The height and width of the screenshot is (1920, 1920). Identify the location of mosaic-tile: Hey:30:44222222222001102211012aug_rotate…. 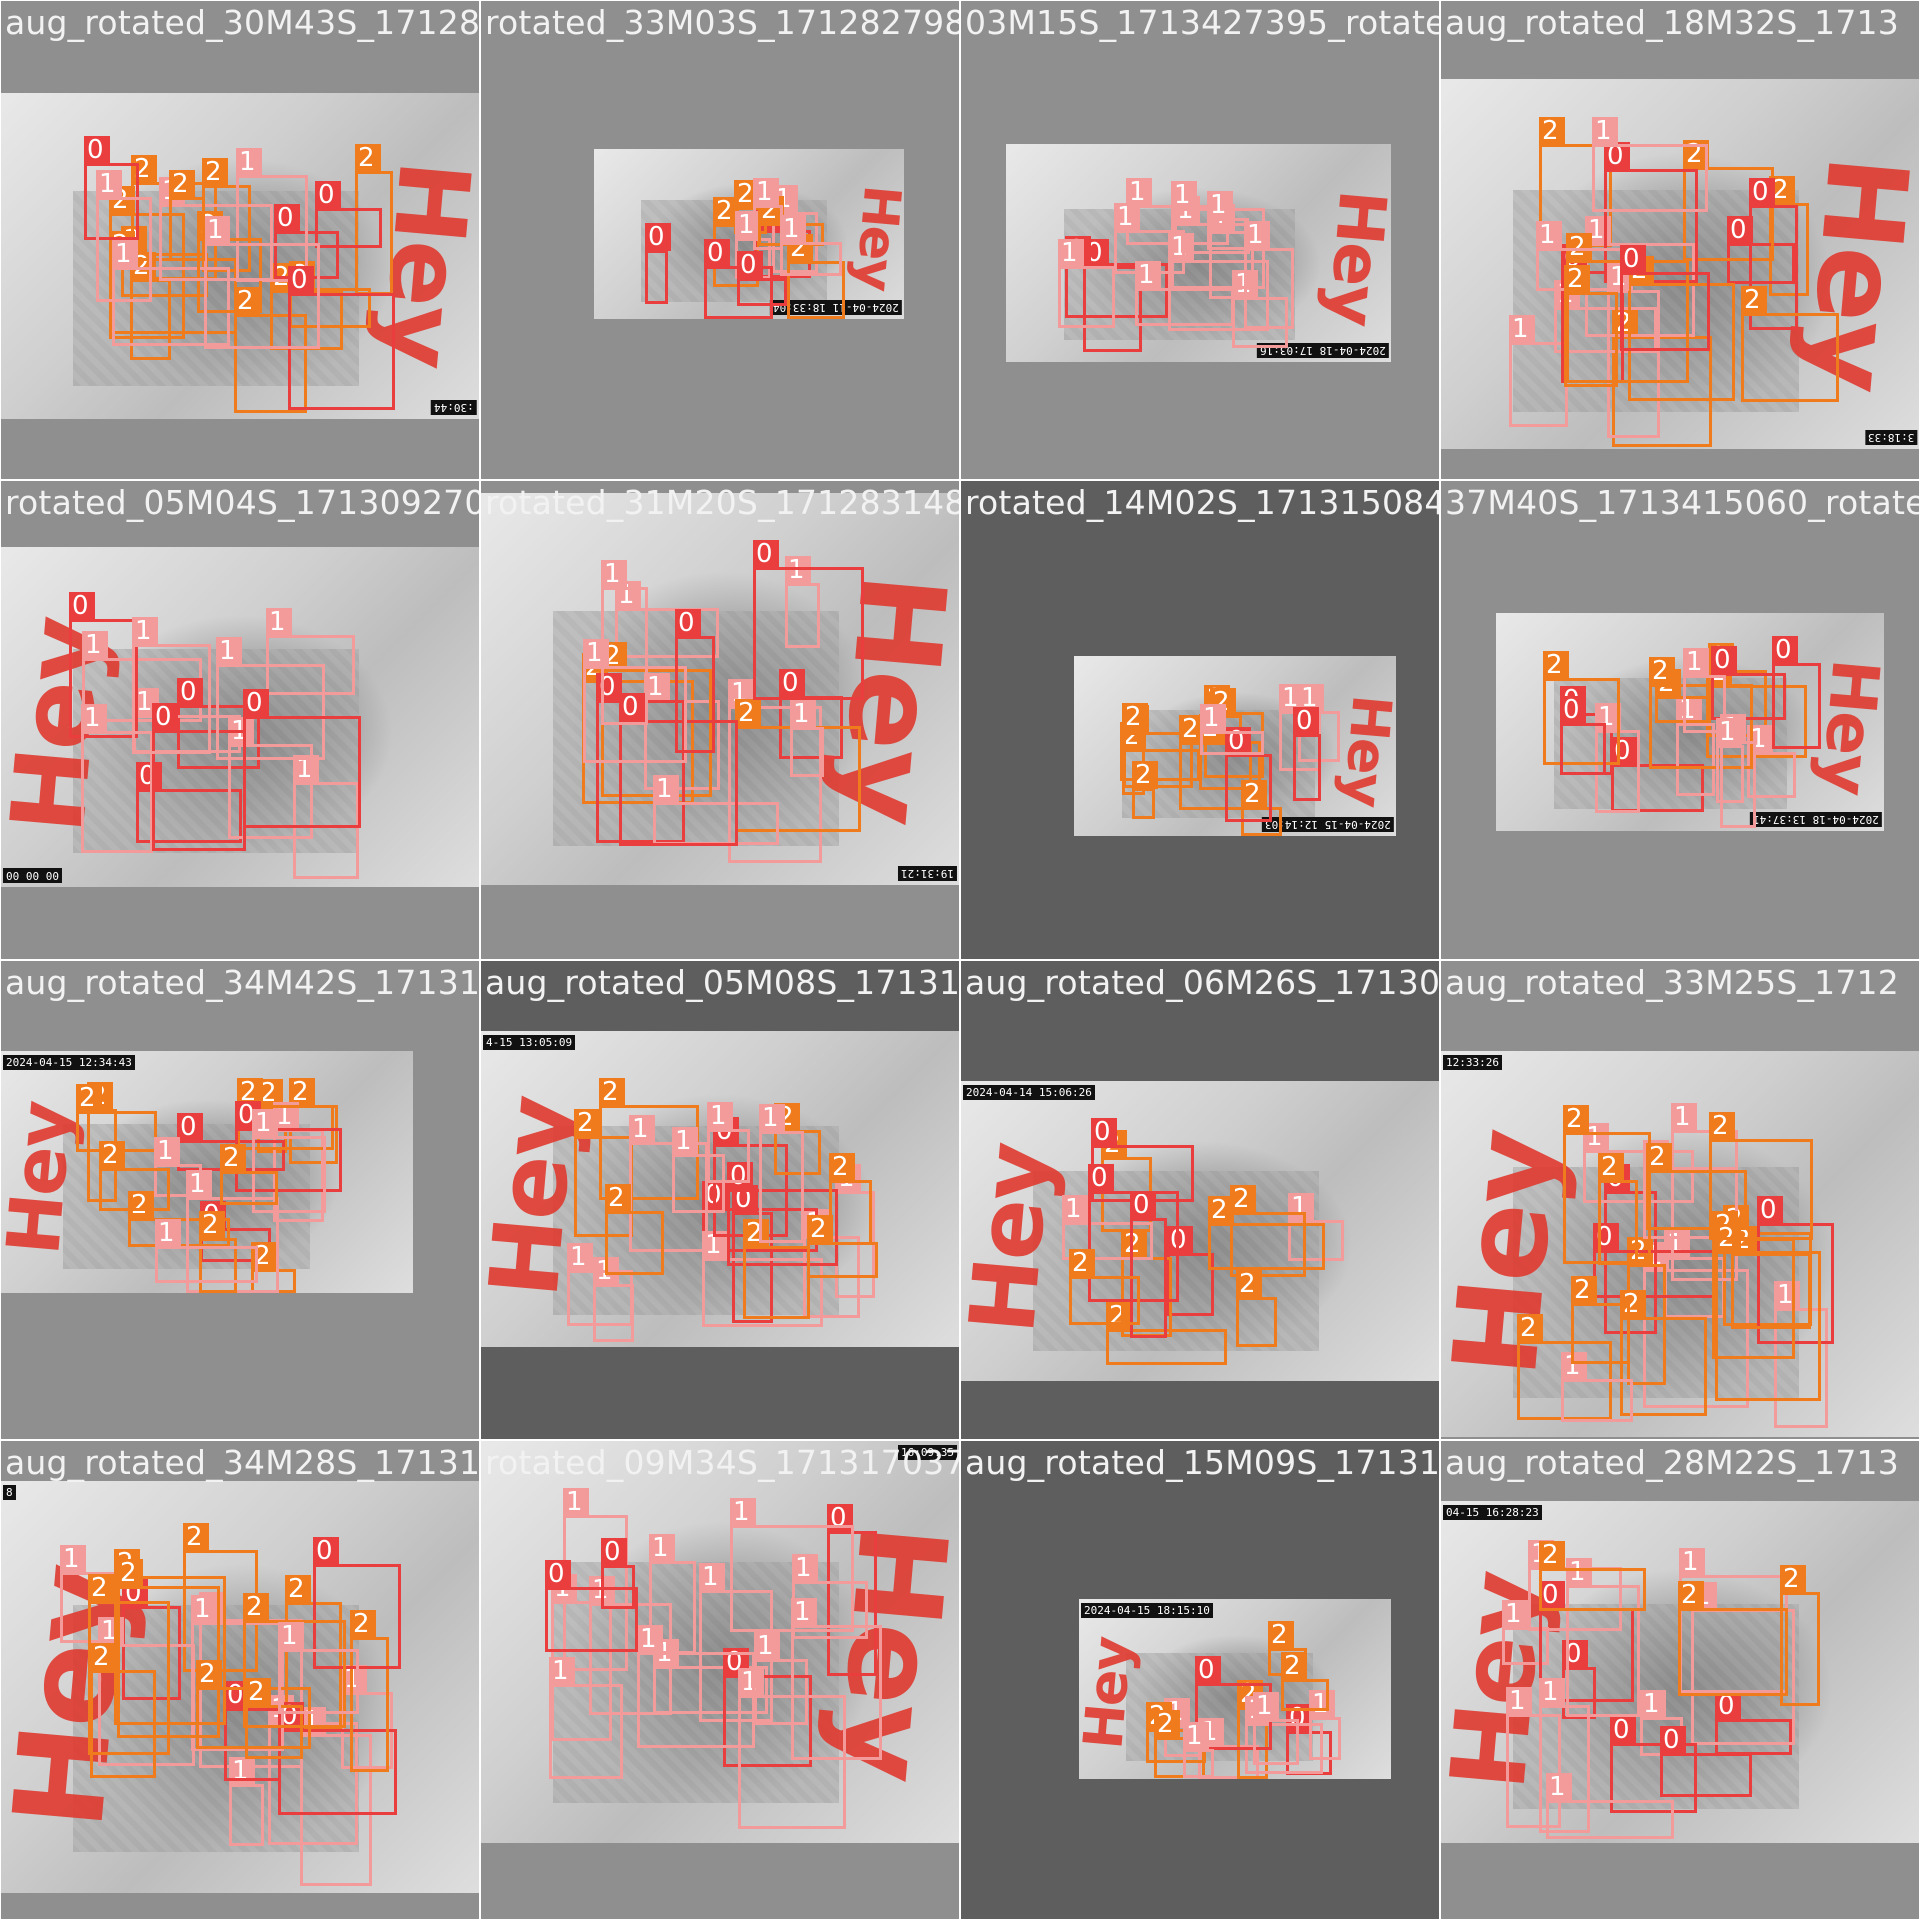
(240, 240).